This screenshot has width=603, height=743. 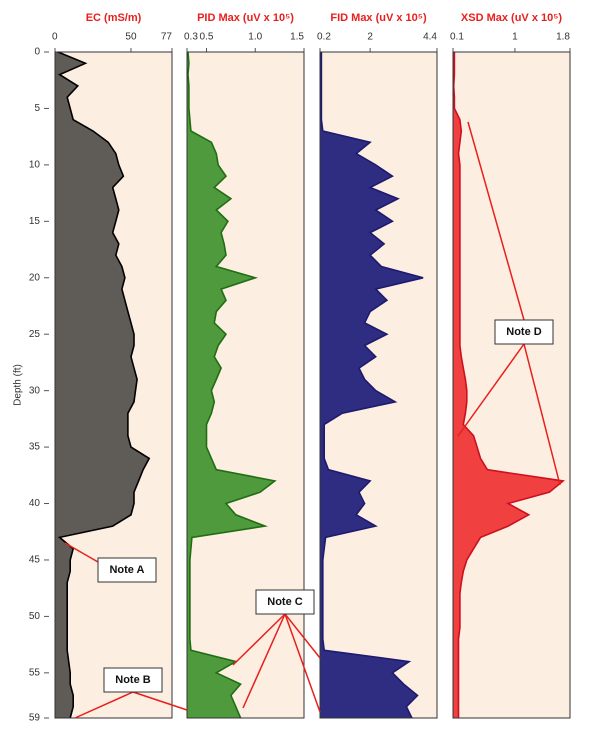 I want to click on y-tick-label: 35, so click(x=35, y=447).